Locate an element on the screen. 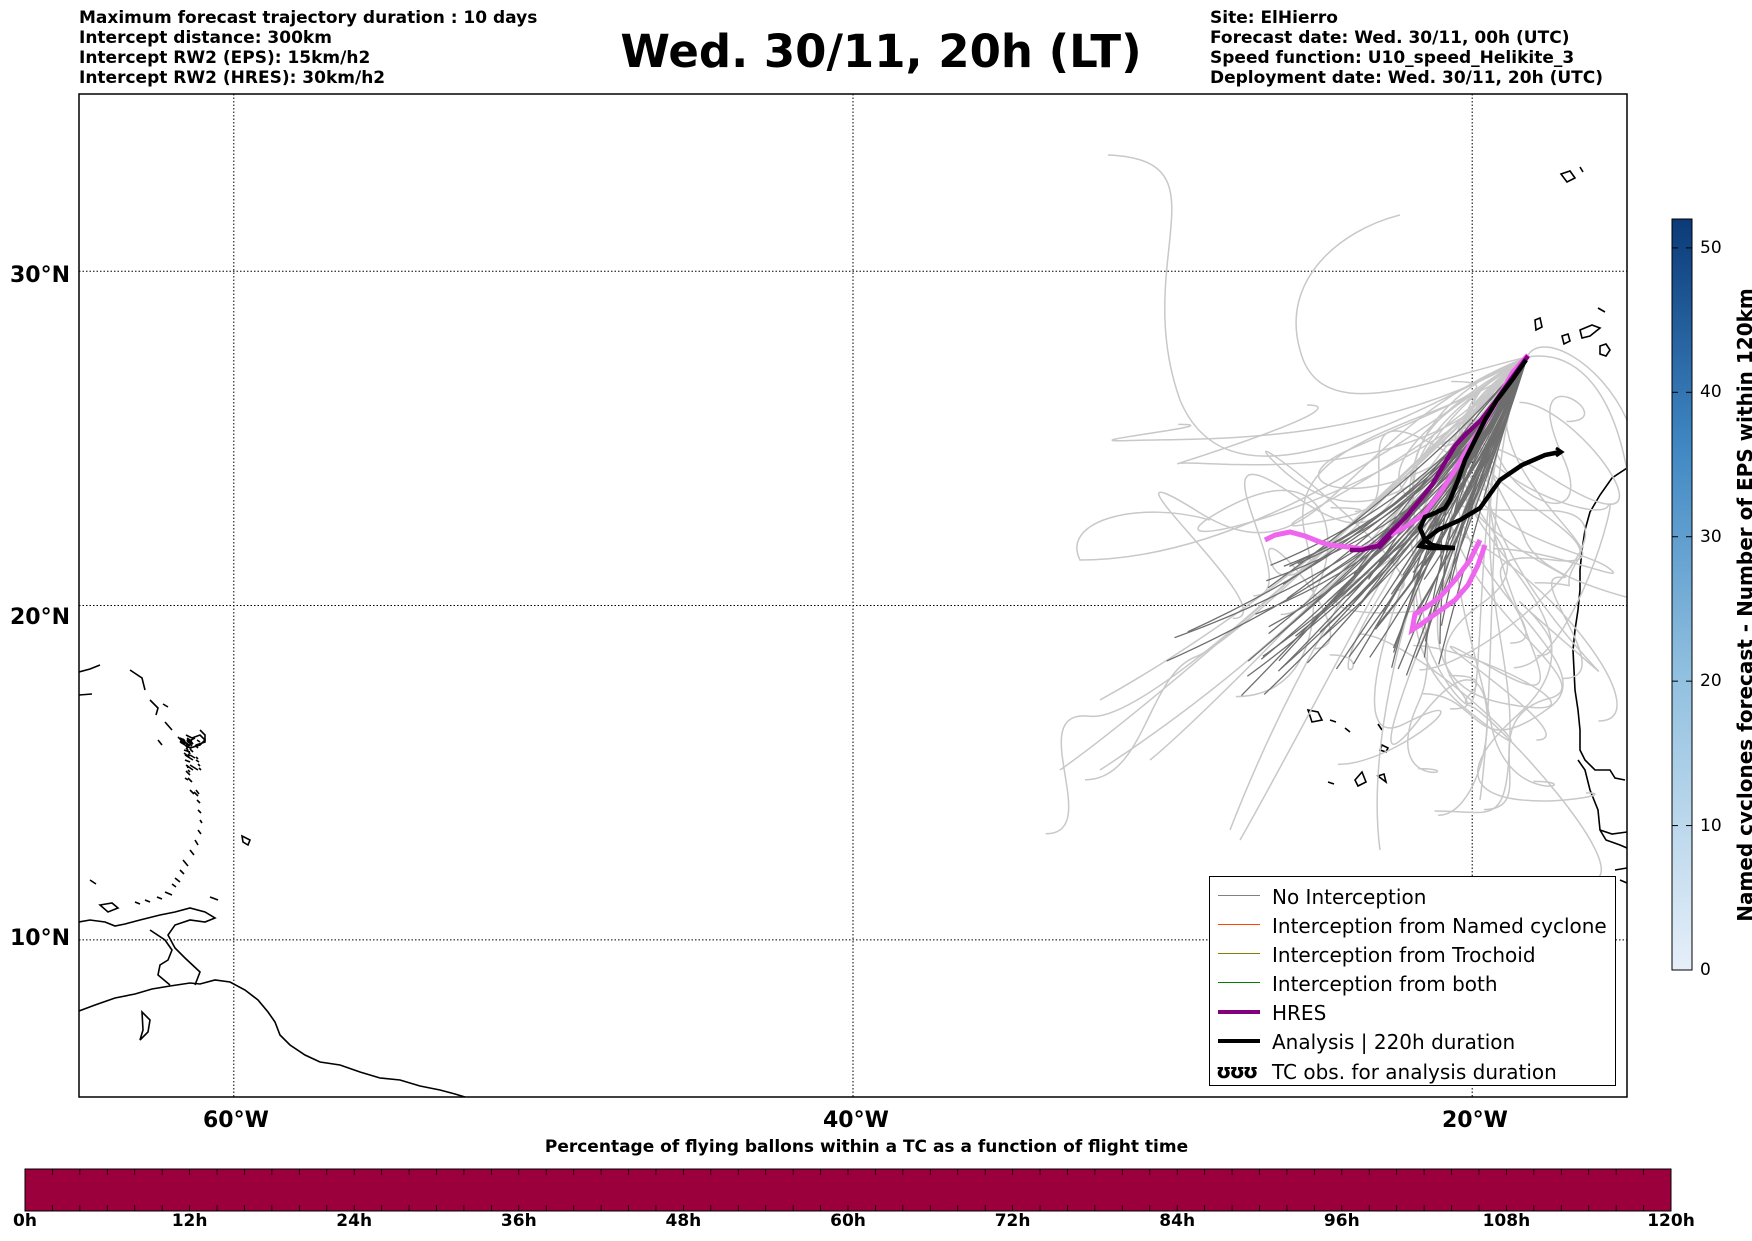  tc-obs-icon: ʊʊʊ is located at coordinates (1237, 1071).